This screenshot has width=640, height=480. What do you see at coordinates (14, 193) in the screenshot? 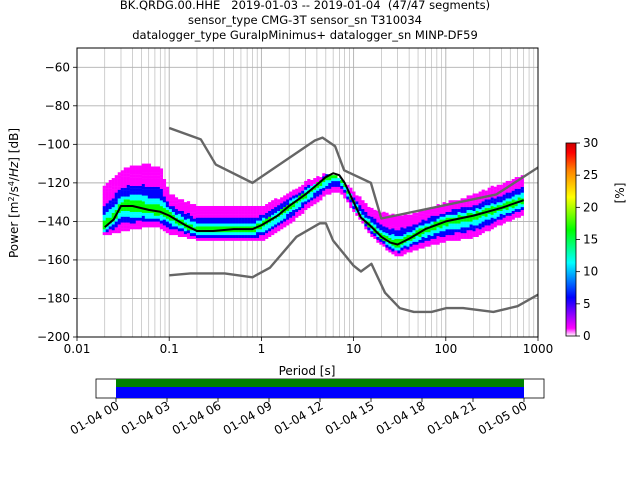
I see `y-axis-label: Power [m2/s4/Hz] [dB]` at bounding box center [14, 193].